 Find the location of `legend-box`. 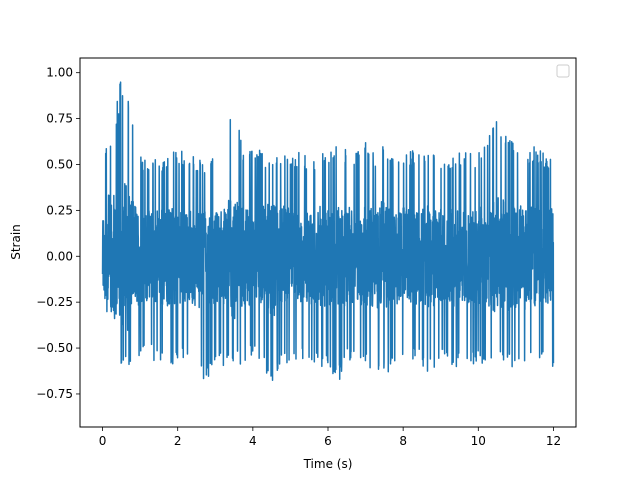

legend-box is located at coordinates (563, 71).